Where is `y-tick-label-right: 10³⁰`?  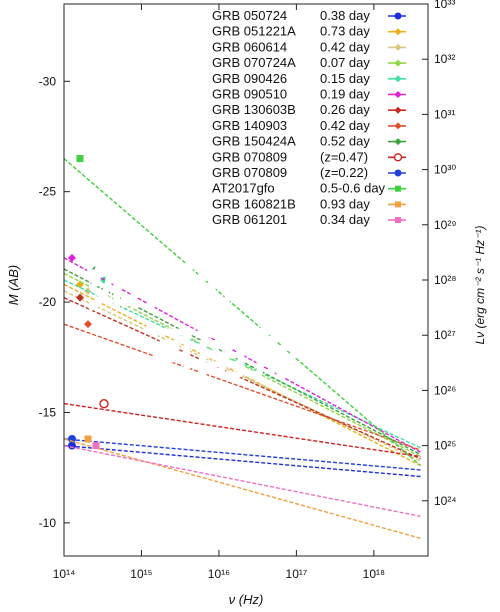 y-tick-label-right: 10³⁰ is located at coordinates (445, 170).